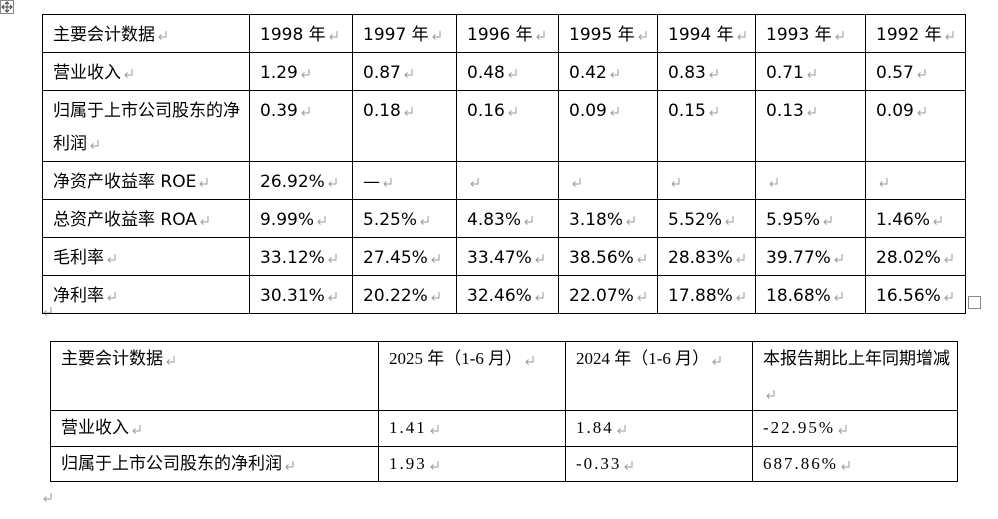  I want to click on table-cell: 0.83, so click(706, 71).